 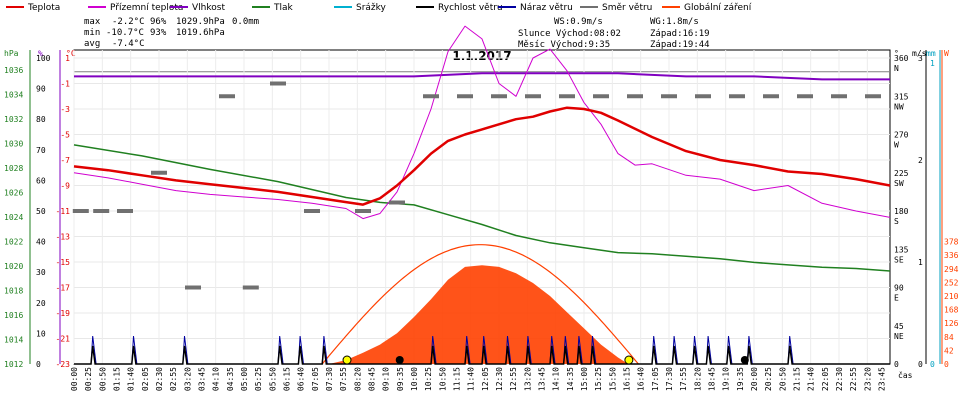 What do you see at coordinates (556, 379) in the screenshot?
I see `x-tick-label: 14:10` at bounding box center [556, 379].